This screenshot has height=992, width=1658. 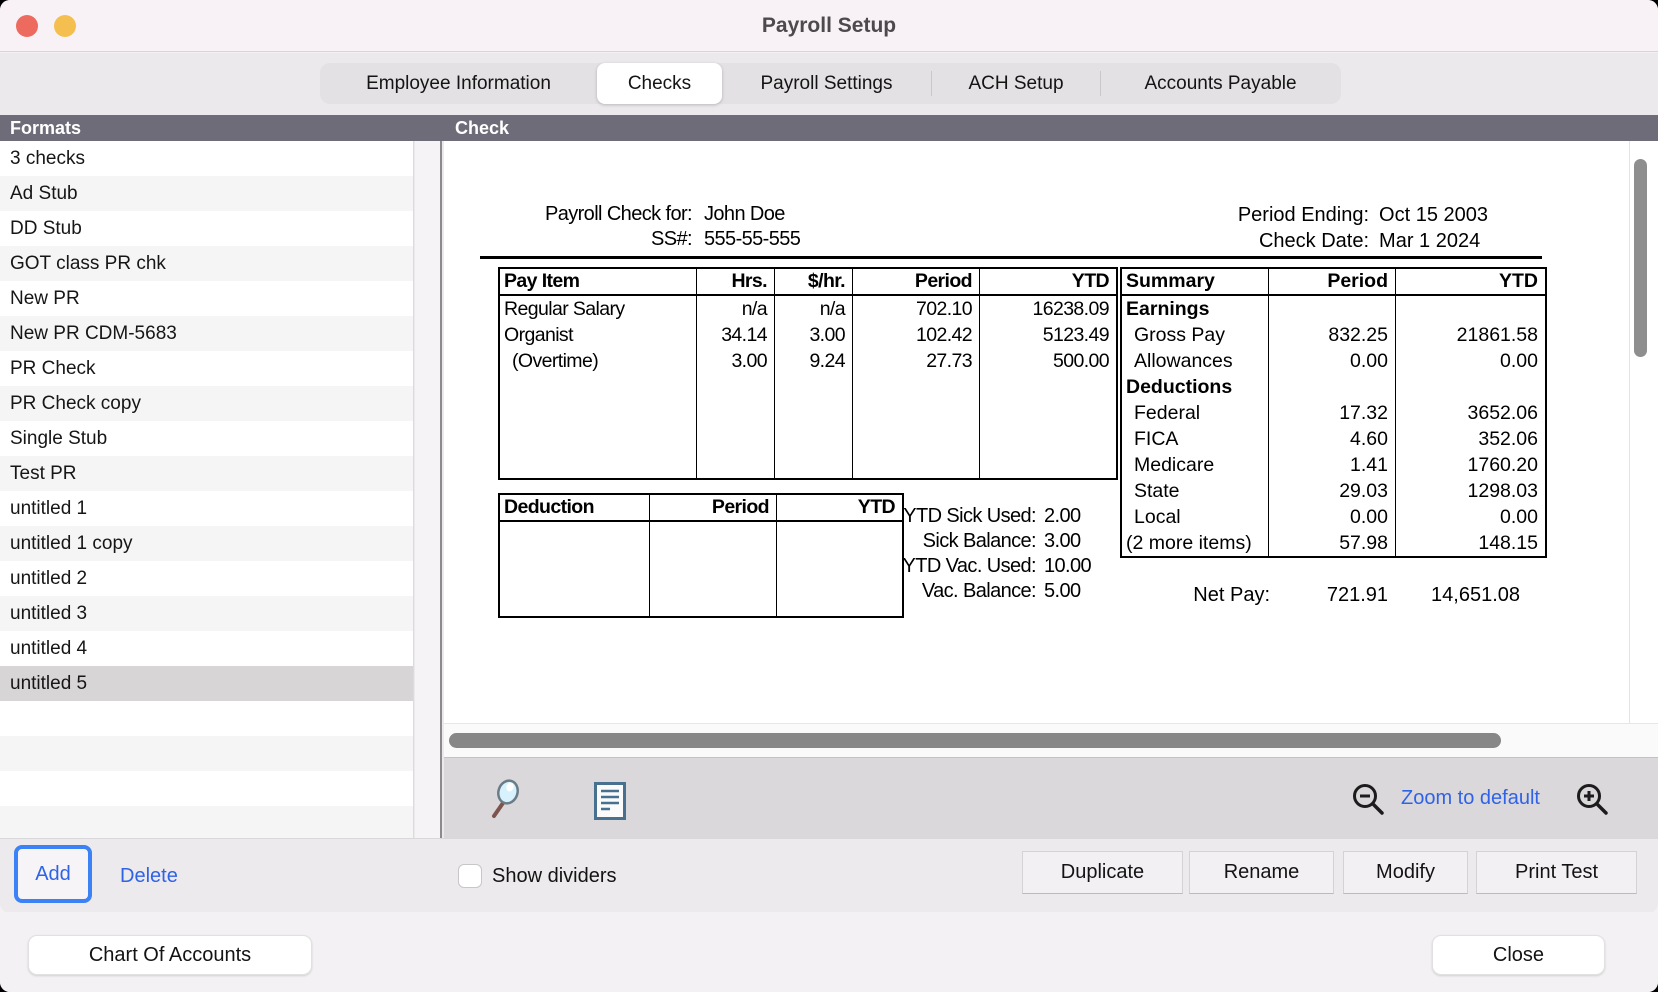 What do you see at coordinates (206, 613) in the screenshot?
I see `list-item: untitled 3` at bounding box center [206, 613].